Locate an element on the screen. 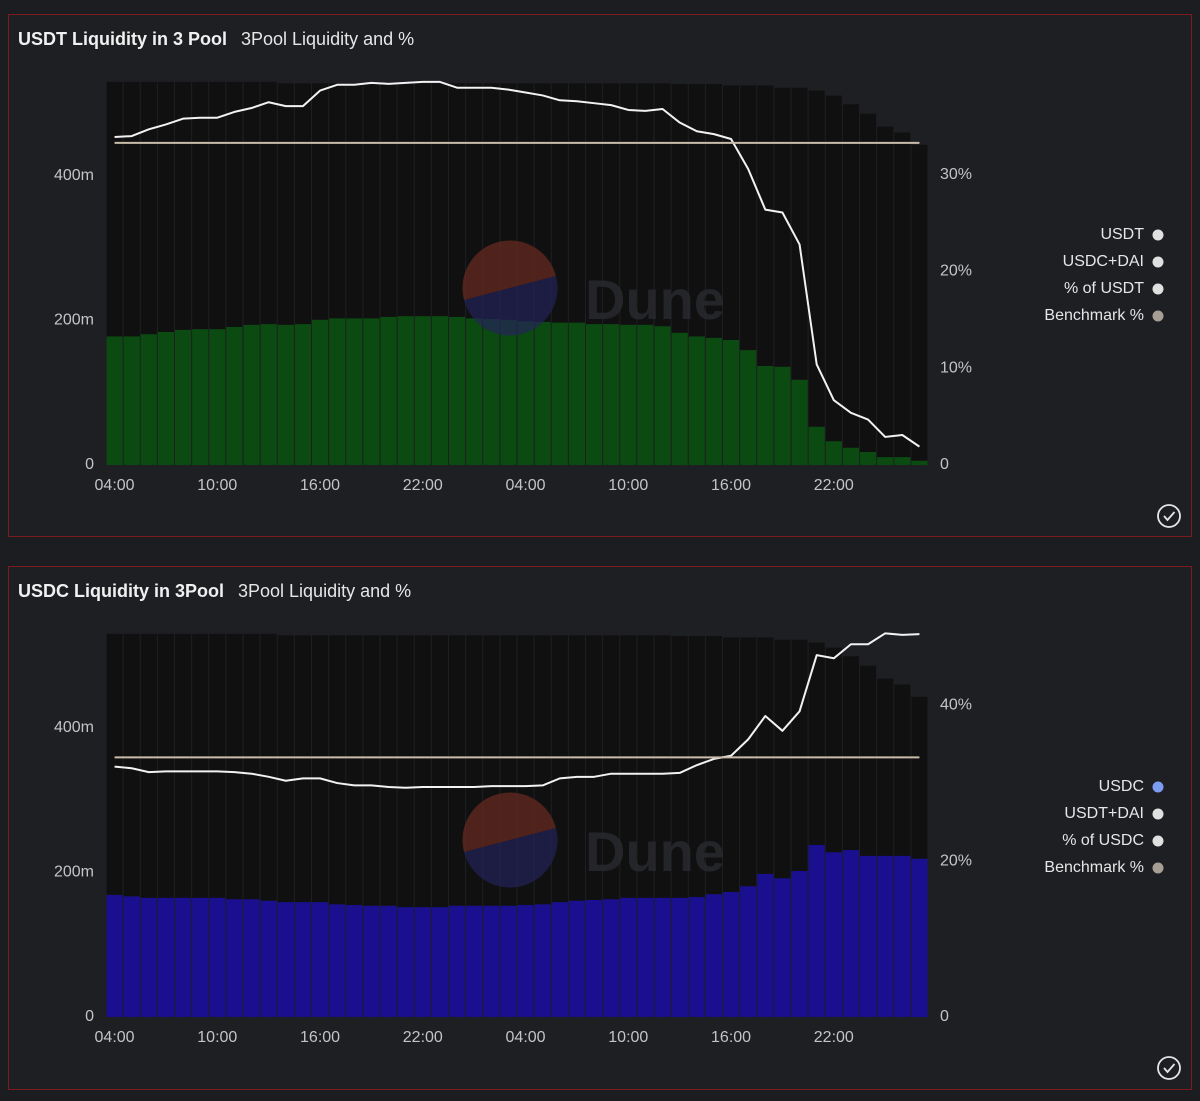  line is located at coordinates (517, 710).